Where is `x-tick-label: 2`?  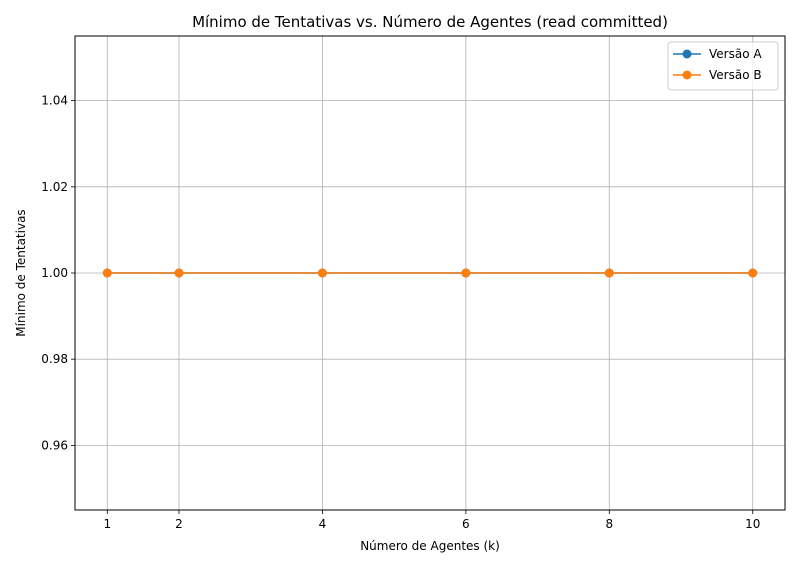
x-tick-label: 2 is located at coordinates (179, 524).